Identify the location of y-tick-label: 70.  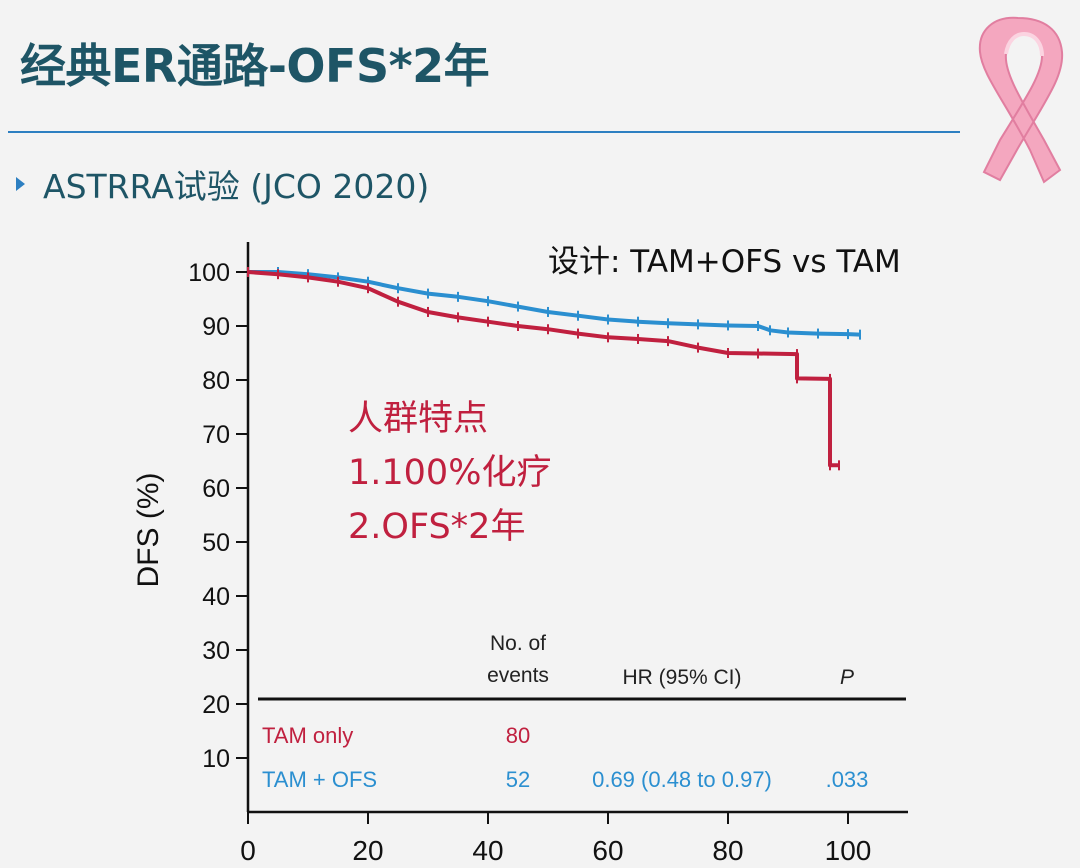
(216, 435).